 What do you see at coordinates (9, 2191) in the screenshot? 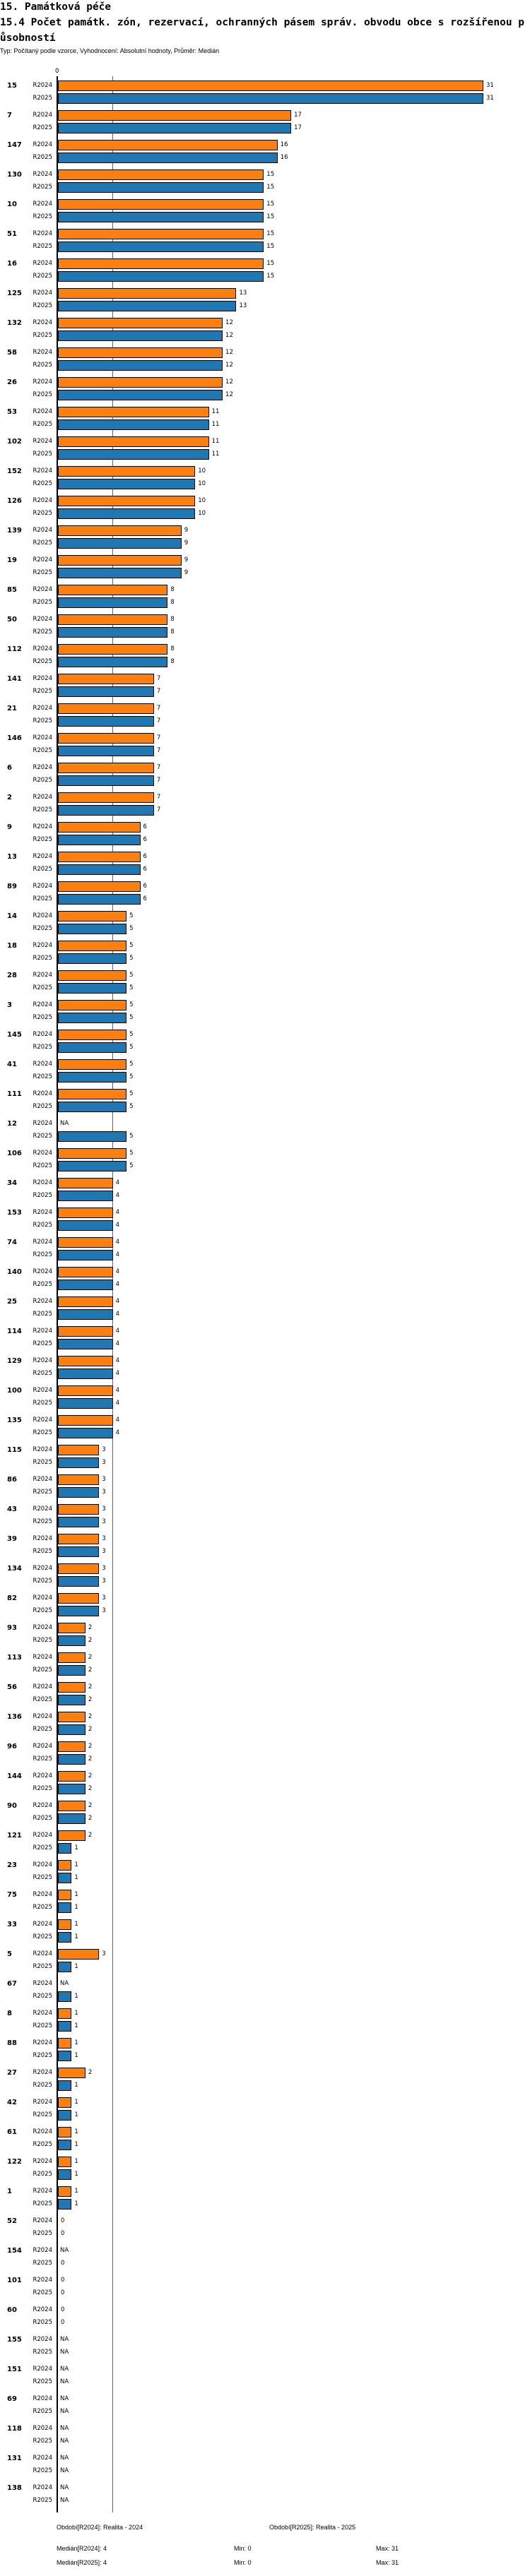
I see `group-label: 1` at bounding box center [9, 2191].